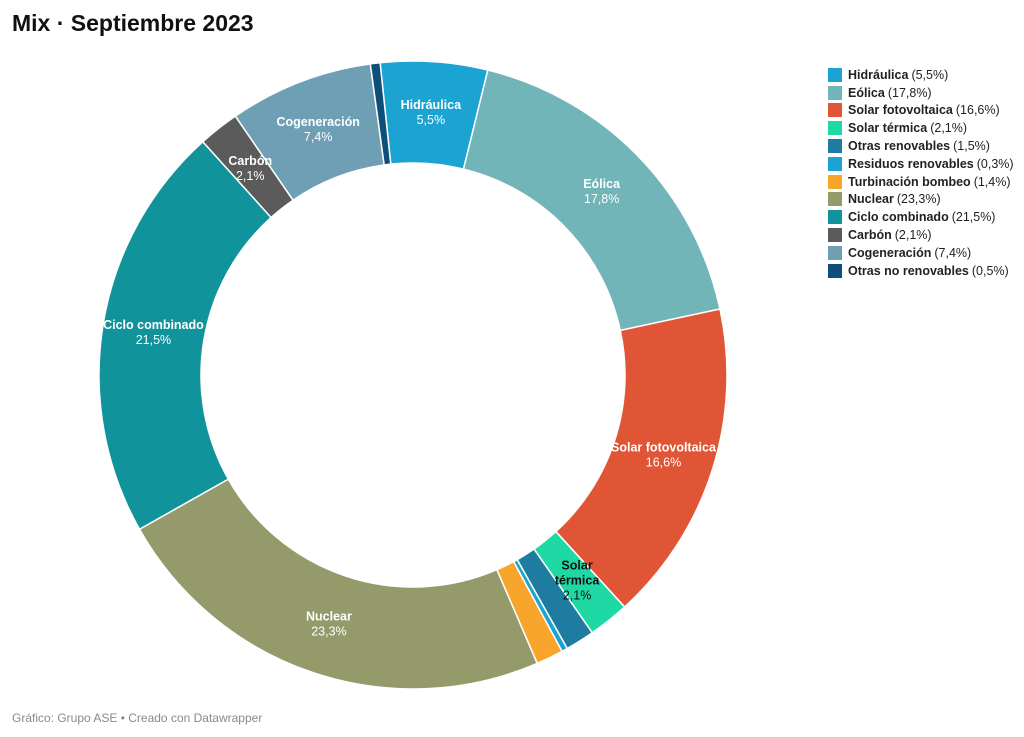 The height and width of the screenshot is (737, 1024). I want to click on slice-label-value: 17,8%, so click(601, 199).